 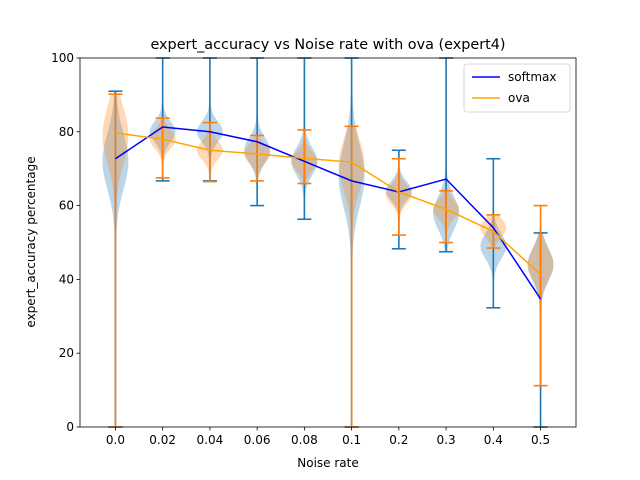 I want to click on y-tick-label: 40, so click(x=66, y=279).